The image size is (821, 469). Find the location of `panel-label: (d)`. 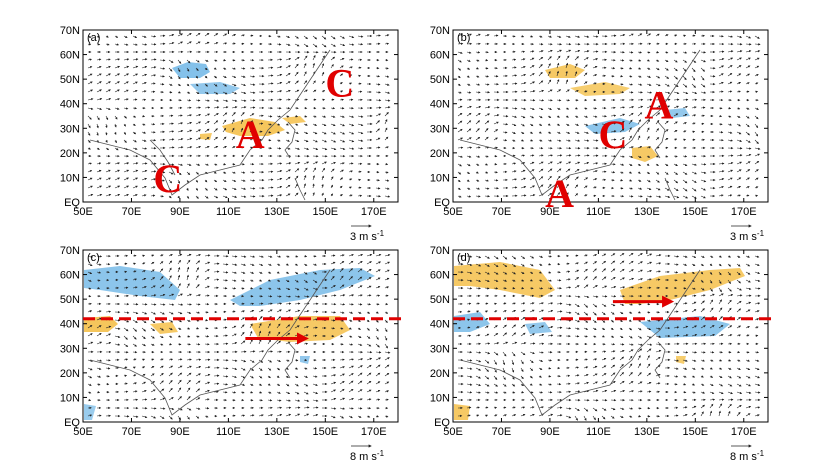

panel-label: (d) is located at coordinates (463, 258).